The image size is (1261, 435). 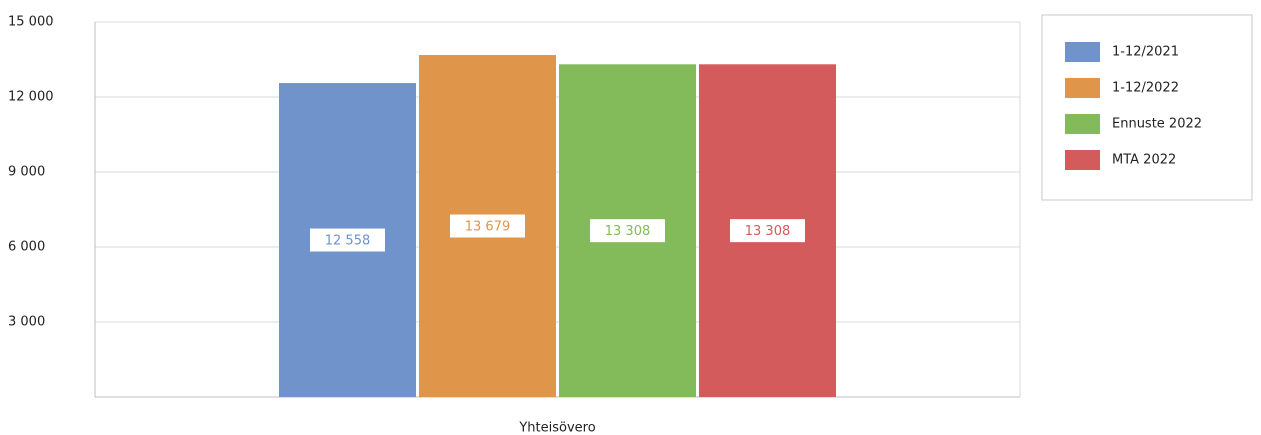 I want to click on legend-label: 1-12/2022, so click(x=1145, y=88).